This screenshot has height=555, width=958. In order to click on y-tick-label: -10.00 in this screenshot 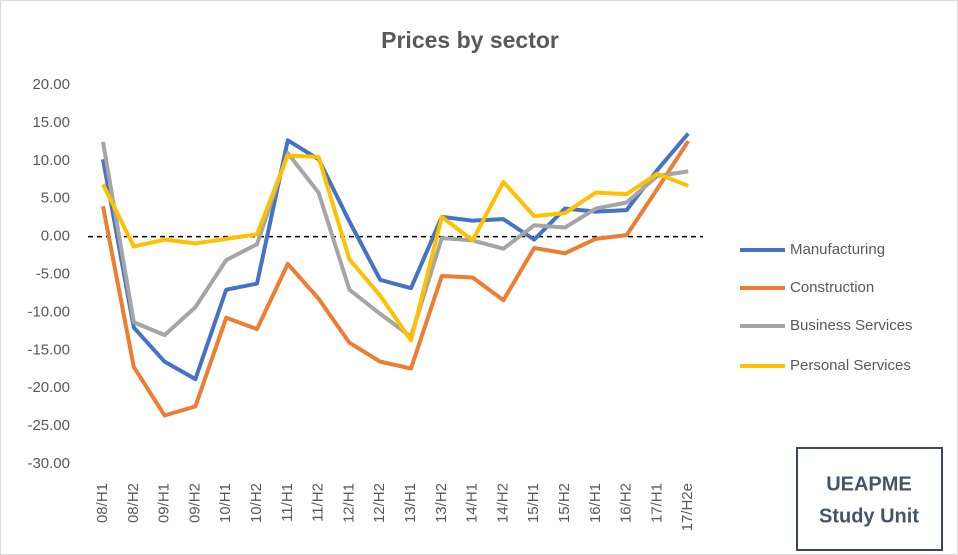, I will do `click(48, 311)`.